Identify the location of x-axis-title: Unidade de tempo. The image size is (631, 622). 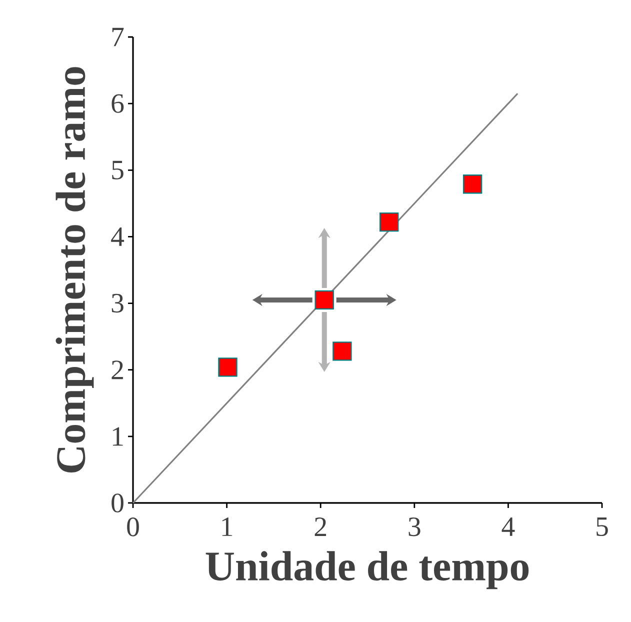
(367, 570).